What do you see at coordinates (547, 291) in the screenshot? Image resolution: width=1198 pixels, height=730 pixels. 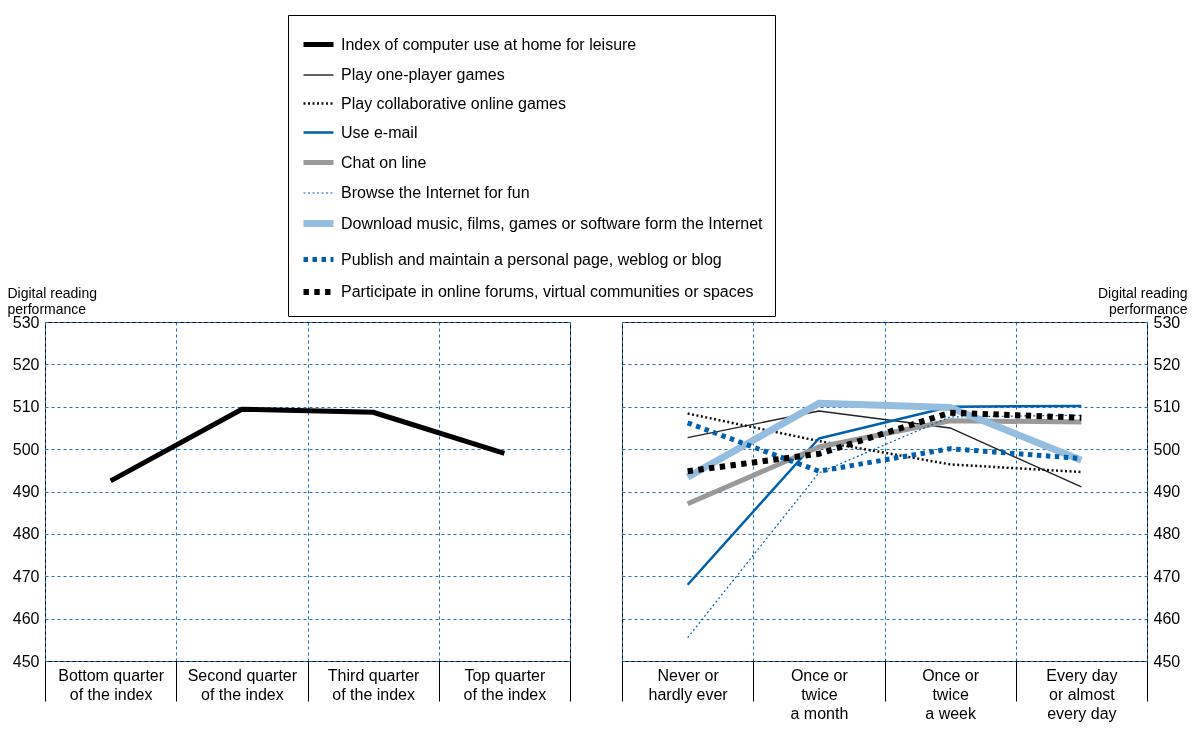 I see `legend-label: Participate in online forums, virtual communities or spaces` at bounding box center [547, 291].